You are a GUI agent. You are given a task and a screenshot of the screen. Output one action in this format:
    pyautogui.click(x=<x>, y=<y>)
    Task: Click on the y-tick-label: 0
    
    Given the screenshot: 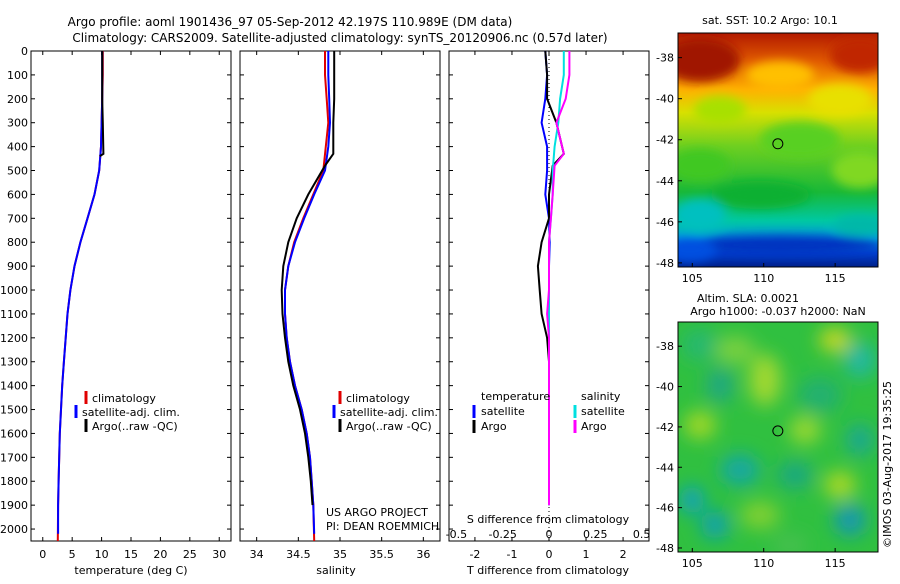 What is the action you would take?
    pyautogui.click(x=24, y=51)
    